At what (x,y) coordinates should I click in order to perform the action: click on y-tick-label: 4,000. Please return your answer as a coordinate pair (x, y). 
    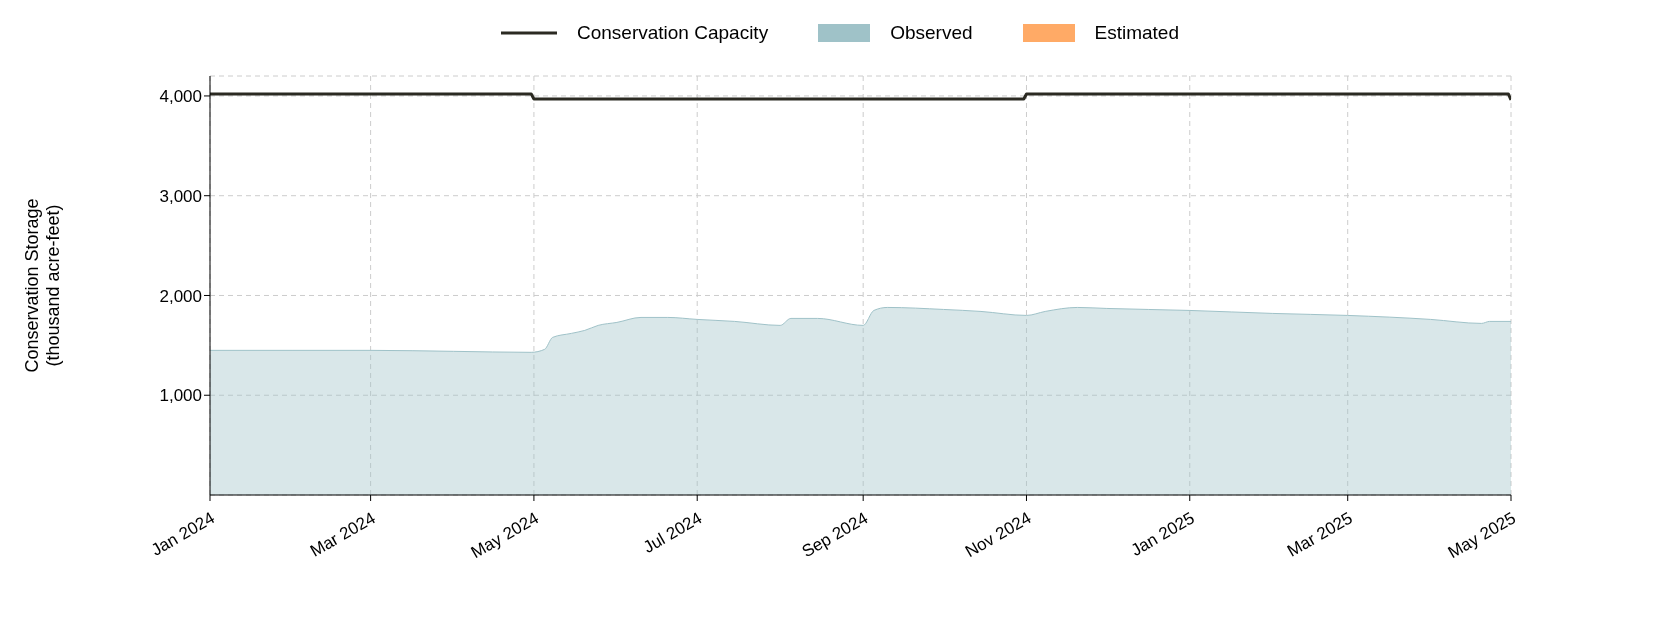
    Looking at the image, I should click on (180, 96).